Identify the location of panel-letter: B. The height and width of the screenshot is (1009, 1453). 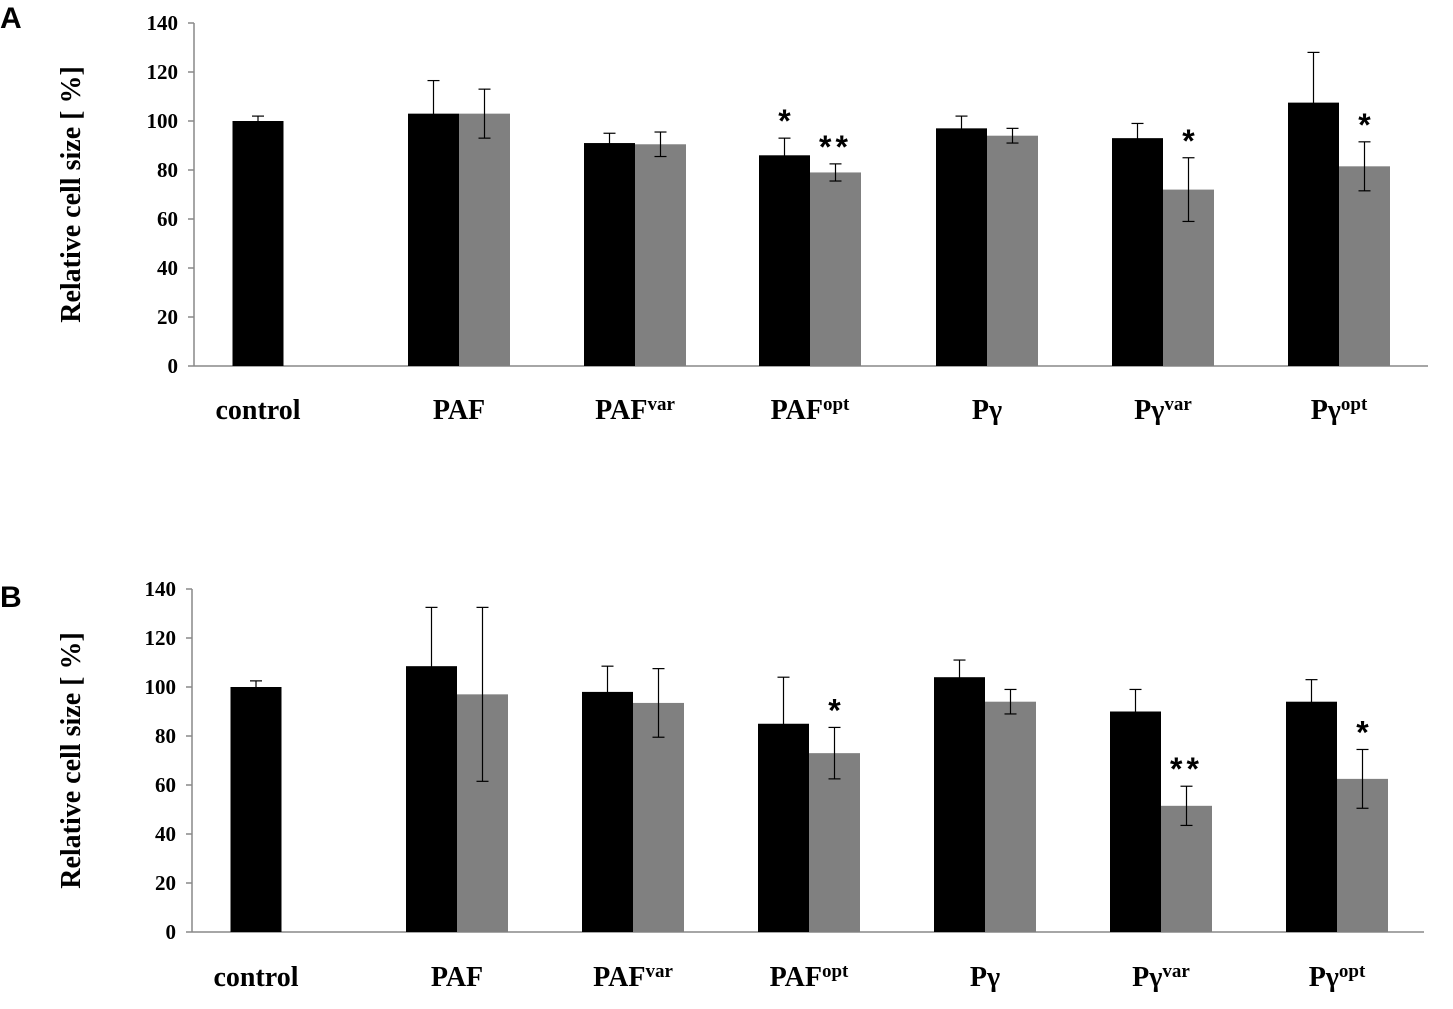
(11, 597).